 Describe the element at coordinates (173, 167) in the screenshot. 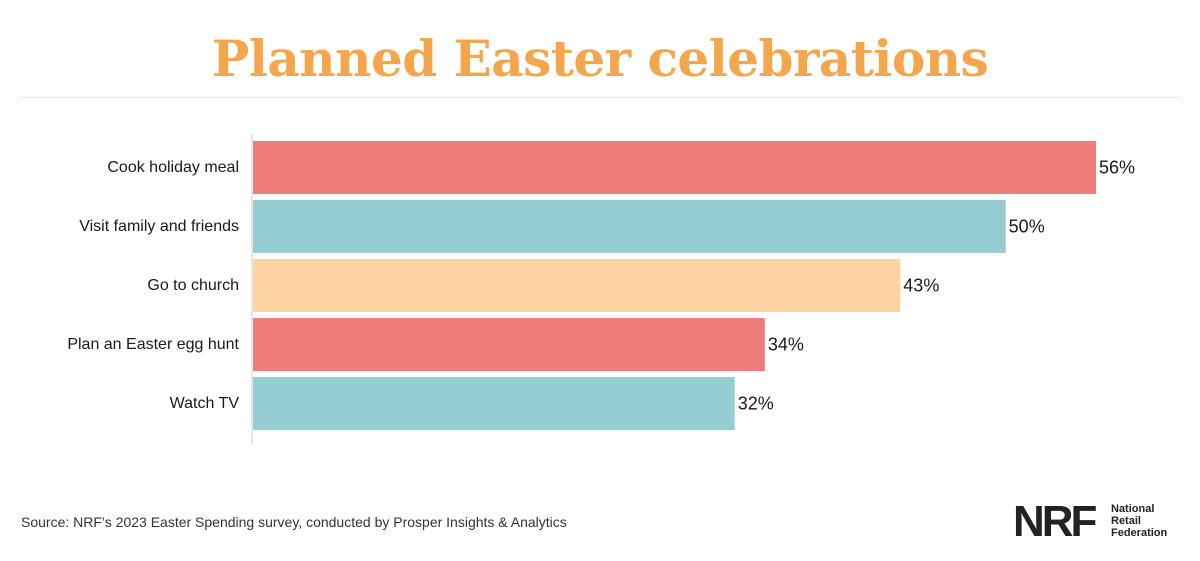

I see `category-label: Cook holiday meal` at that location.